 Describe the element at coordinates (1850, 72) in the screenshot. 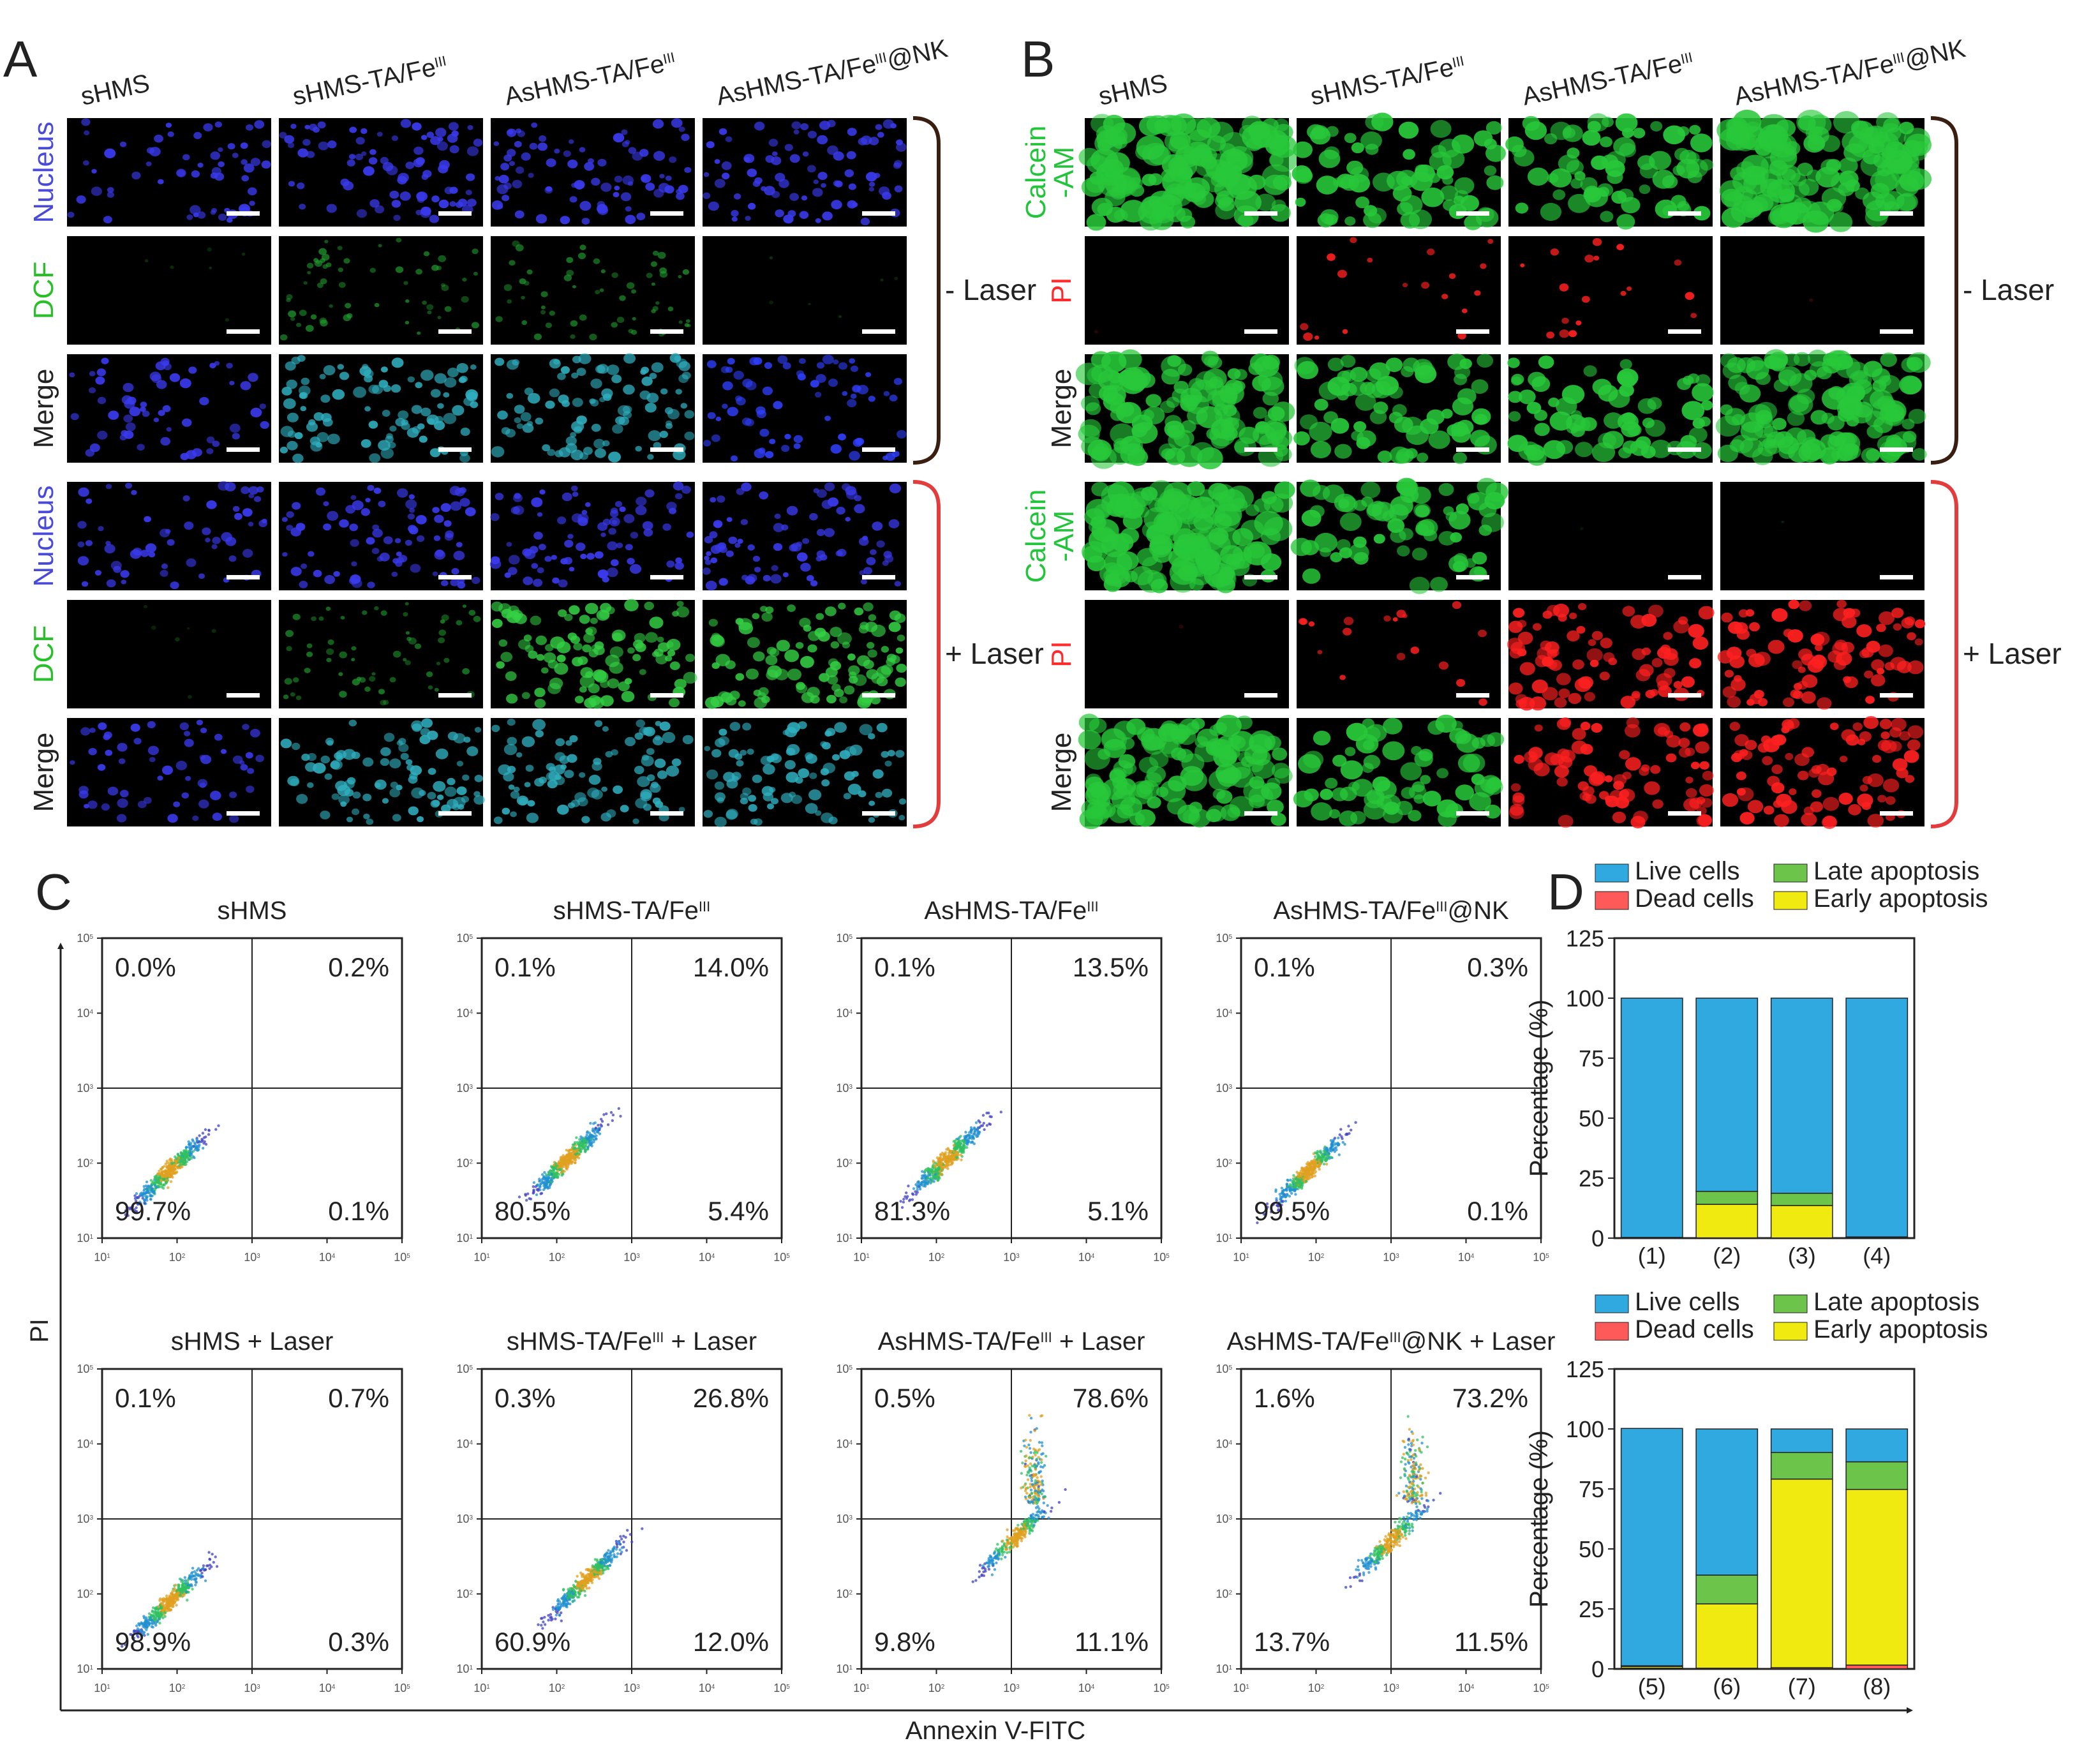

I see `column-header: AsHMS-TA/FeIII@NK` at that location.